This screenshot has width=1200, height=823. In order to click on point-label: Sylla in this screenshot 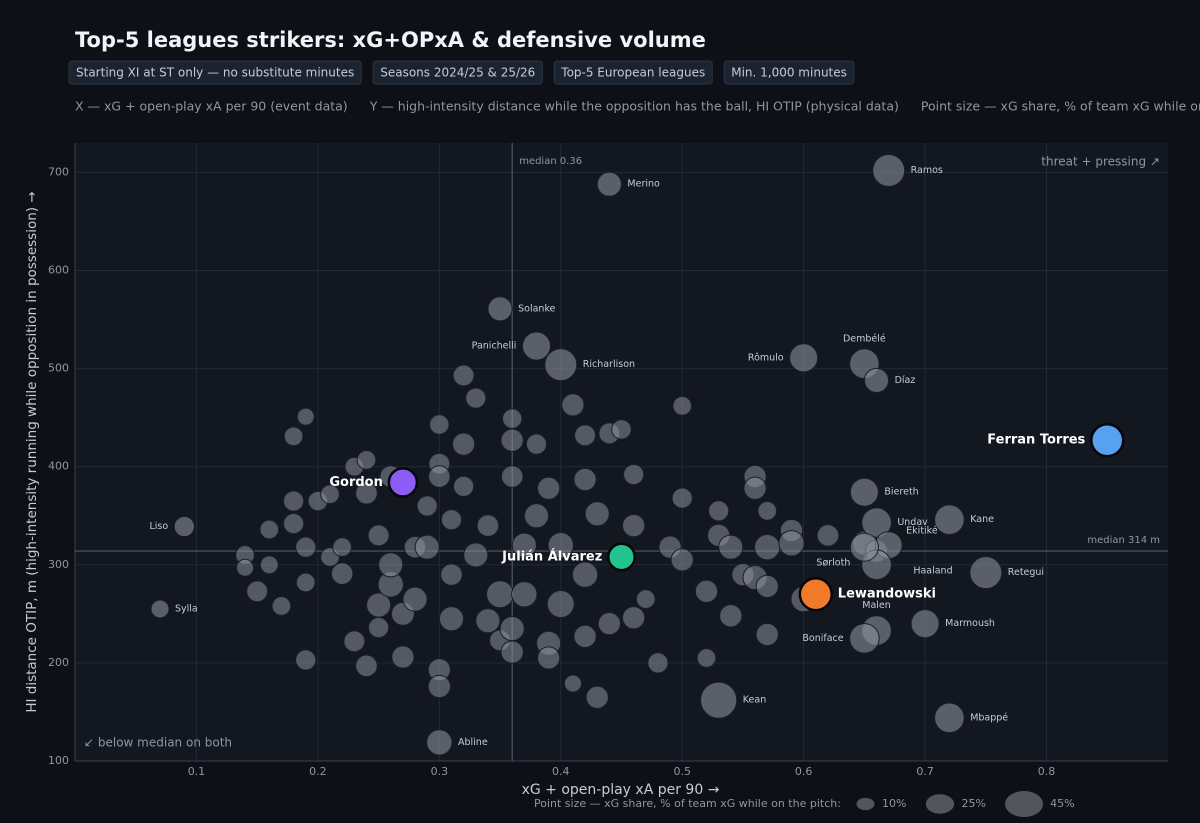, I will do `click(186, 608)`.